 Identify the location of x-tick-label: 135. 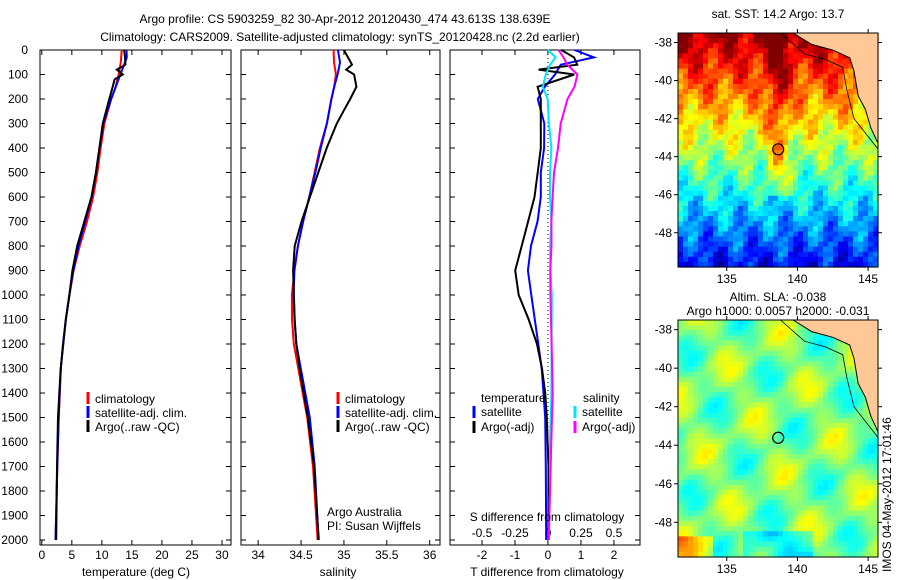
(727, 279).